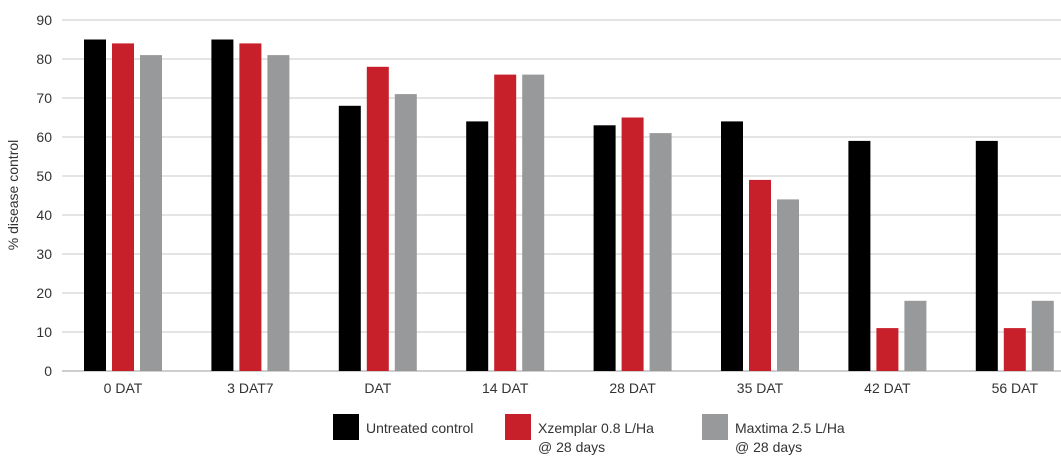 The image size is (1061, 457). Describe the element at coordinates (44, 59) in the screenshot. I see `y-tick-label: 80` at that location.